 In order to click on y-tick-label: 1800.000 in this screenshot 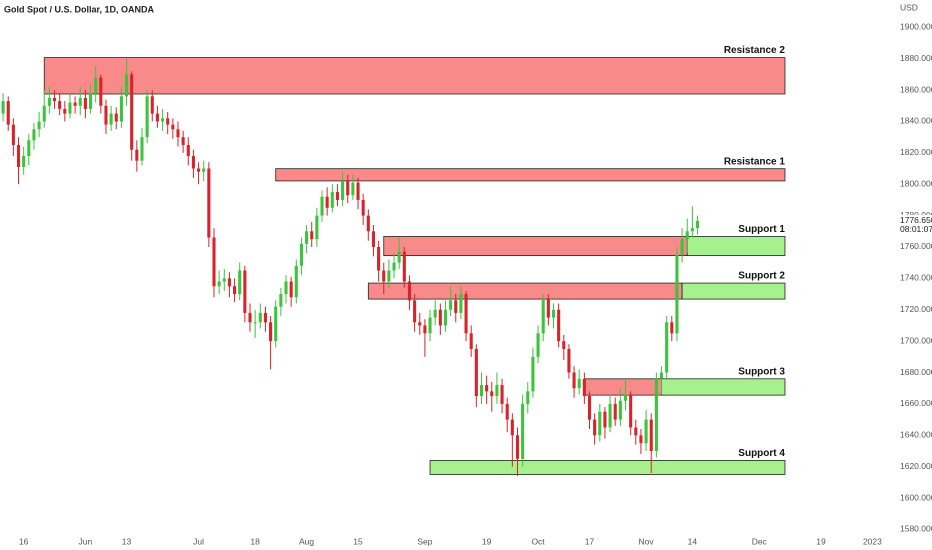, I will do `click(916, 183)`.